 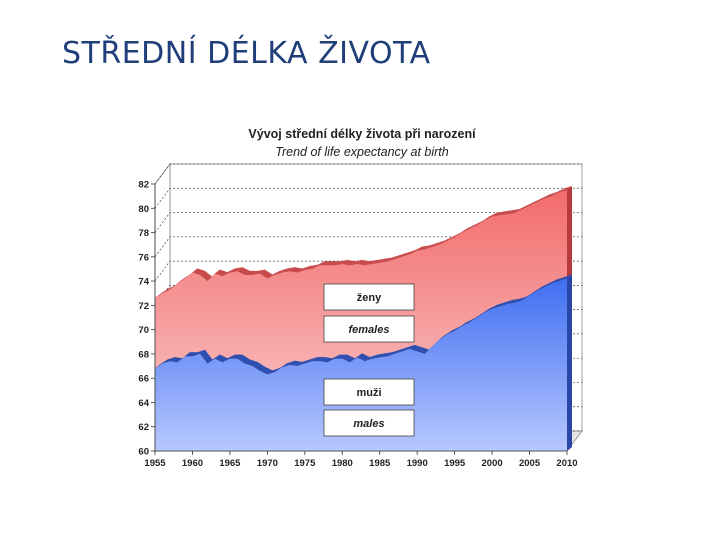 I want to click on chart-title: Vývoj střední délky života při narození, so click(x=362, y=134).